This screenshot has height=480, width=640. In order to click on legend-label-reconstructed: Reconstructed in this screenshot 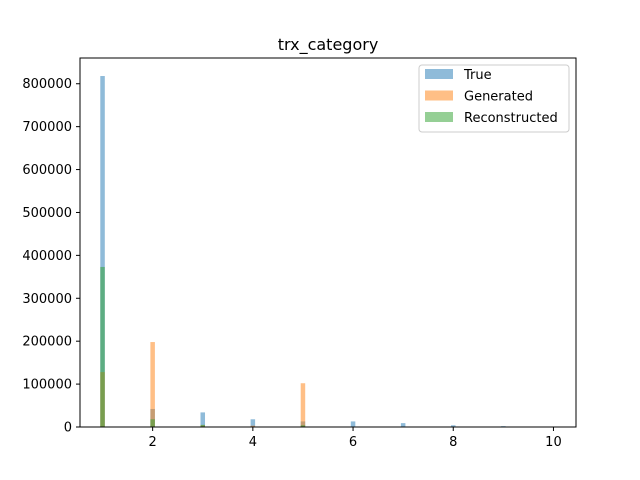, I will do `click(511, 118)`.